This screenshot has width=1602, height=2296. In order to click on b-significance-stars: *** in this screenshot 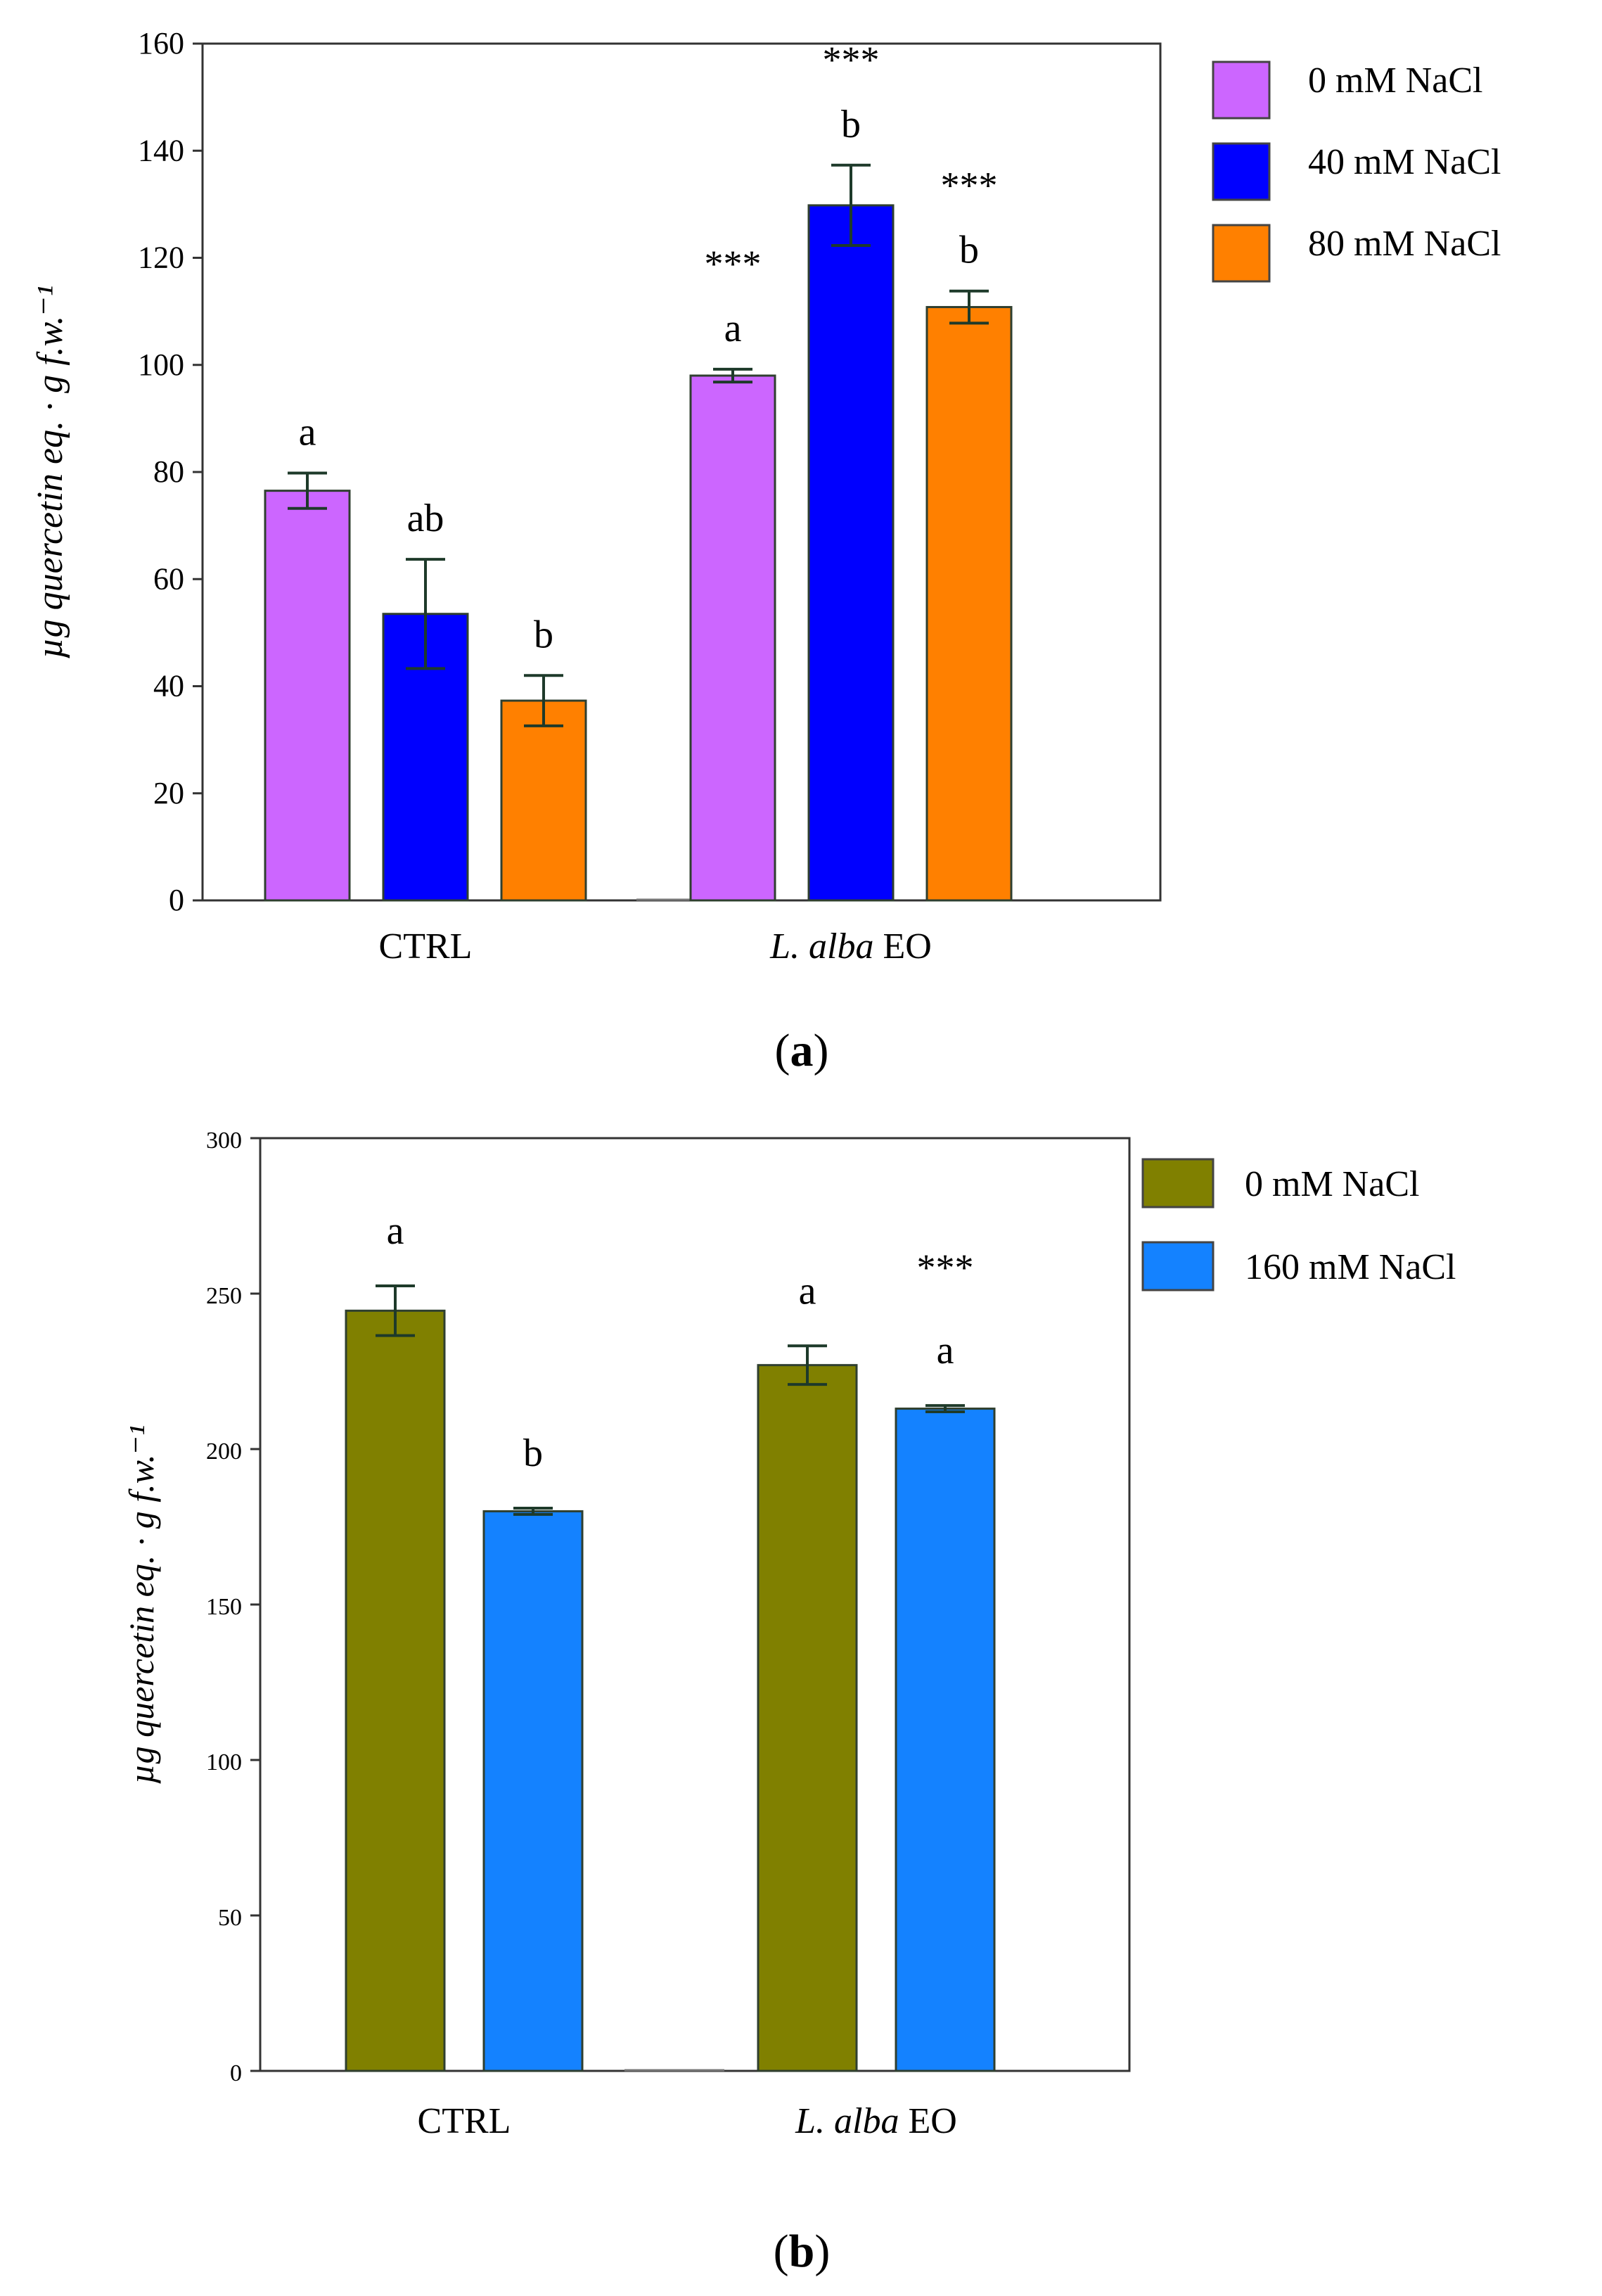, I will do `click(945, 1267)`.